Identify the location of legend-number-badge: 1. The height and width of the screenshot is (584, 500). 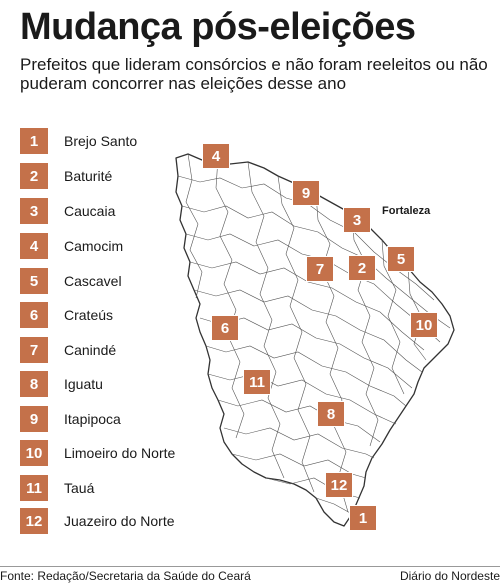
(34, 141).